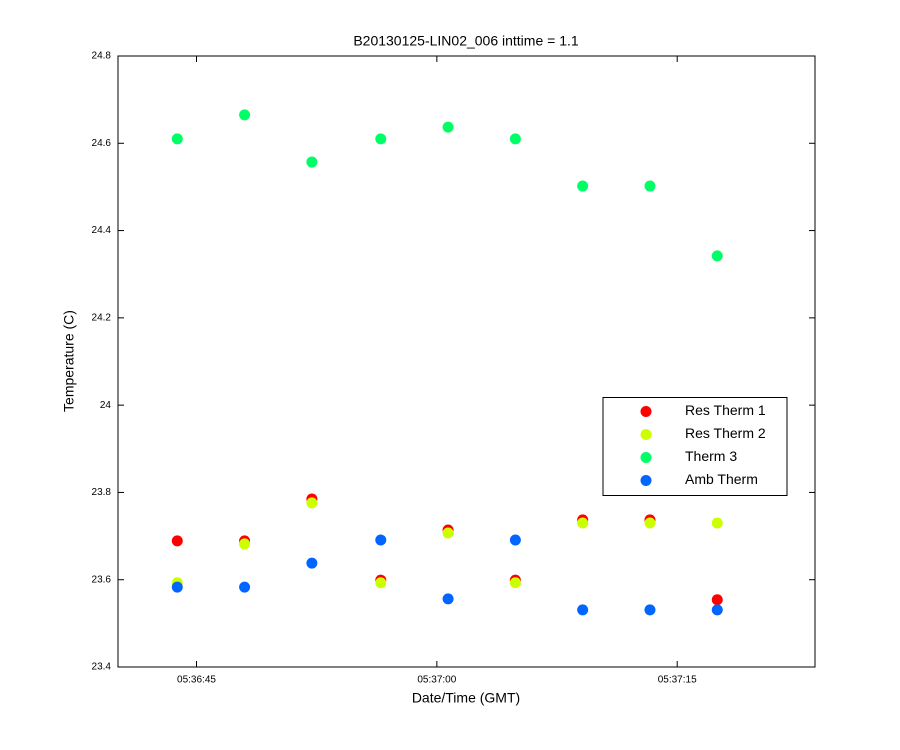  What do you see at coordinates (677, 680) in the screenshot?
I see `x-tick-label: 05:37:15` at bounding box center [677, 680].